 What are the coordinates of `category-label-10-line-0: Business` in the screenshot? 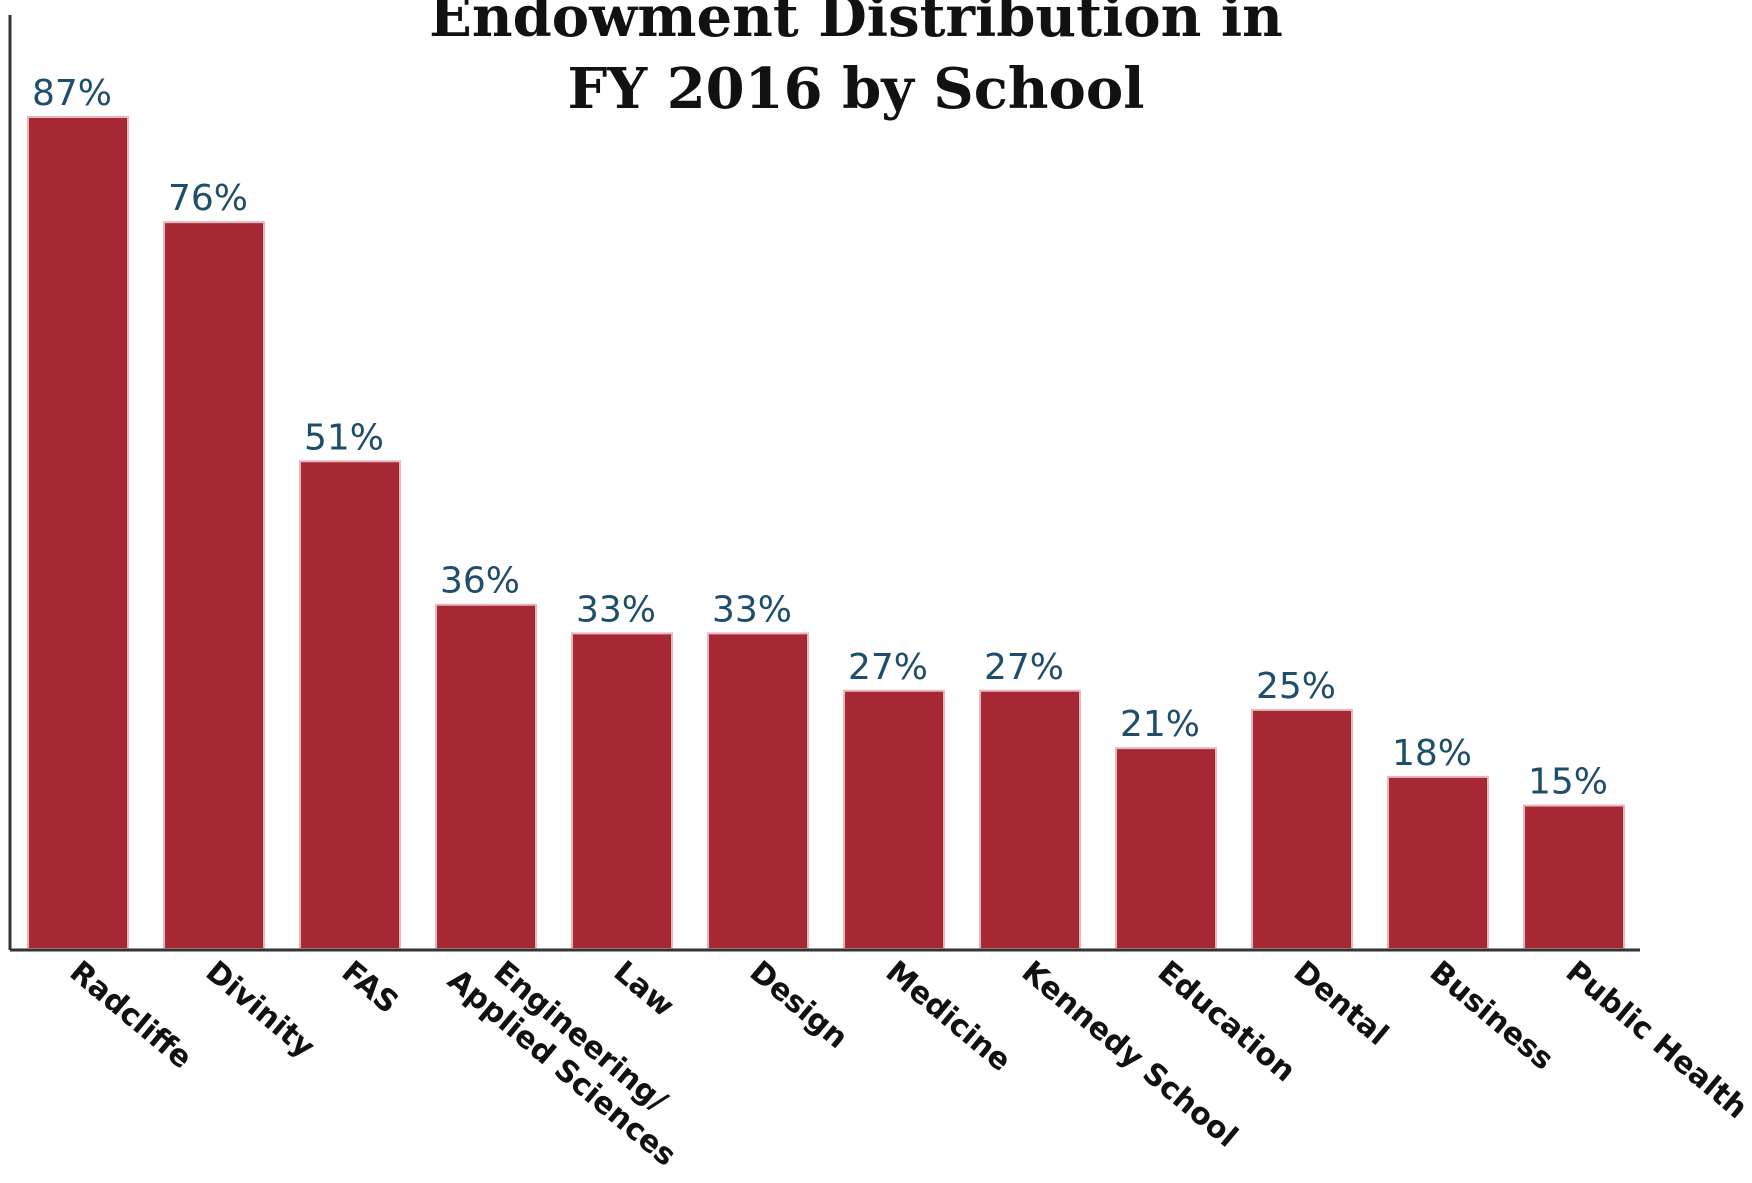 It's located at (1491, 1015).